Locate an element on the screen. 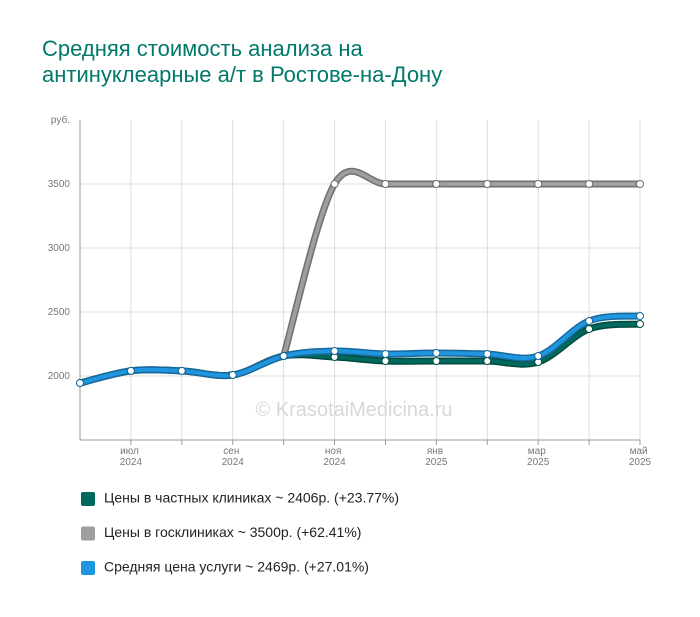 This screenshot has width=700, height=617. series-outline is located at coordinates (360, 349).